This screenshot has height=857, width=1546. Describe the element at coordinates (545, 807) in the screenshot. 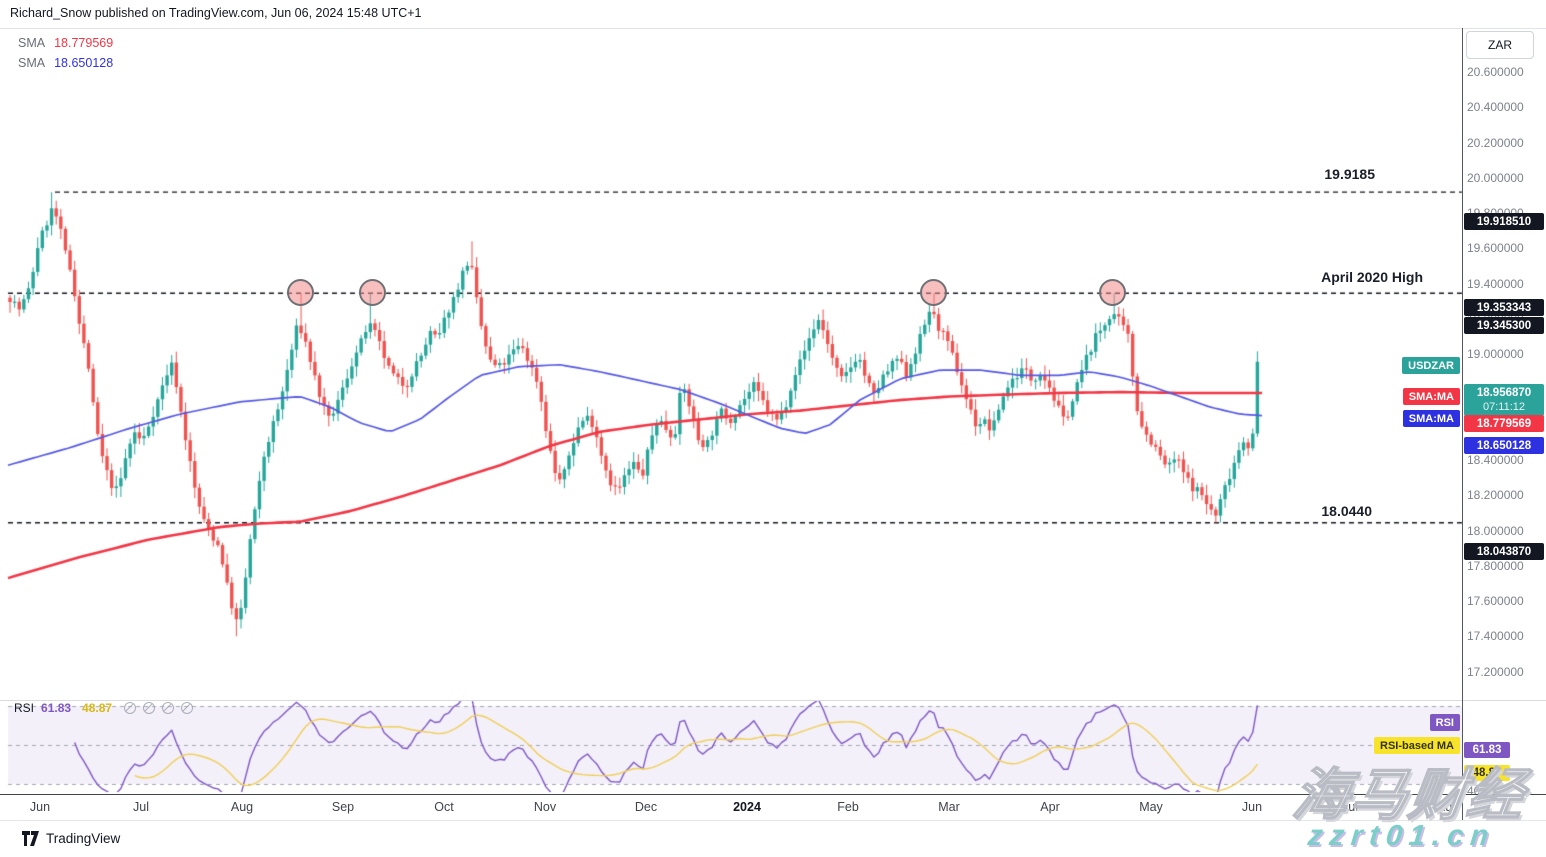

I see `time-tick-label: Nov` at that location.